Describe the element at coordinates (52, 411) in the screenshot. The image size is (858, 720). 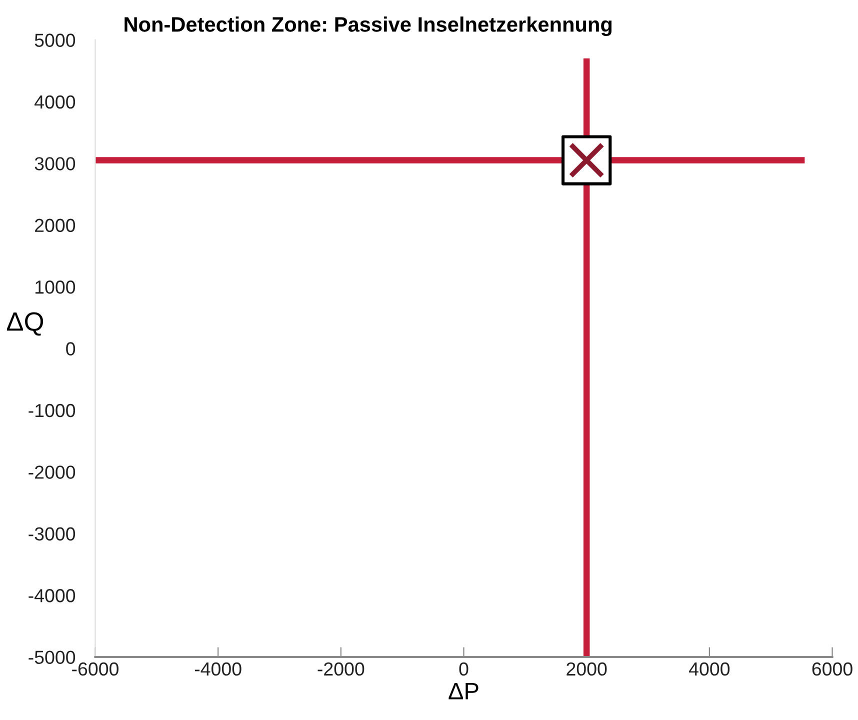
I see `y-tick-label: -1000` at that location.